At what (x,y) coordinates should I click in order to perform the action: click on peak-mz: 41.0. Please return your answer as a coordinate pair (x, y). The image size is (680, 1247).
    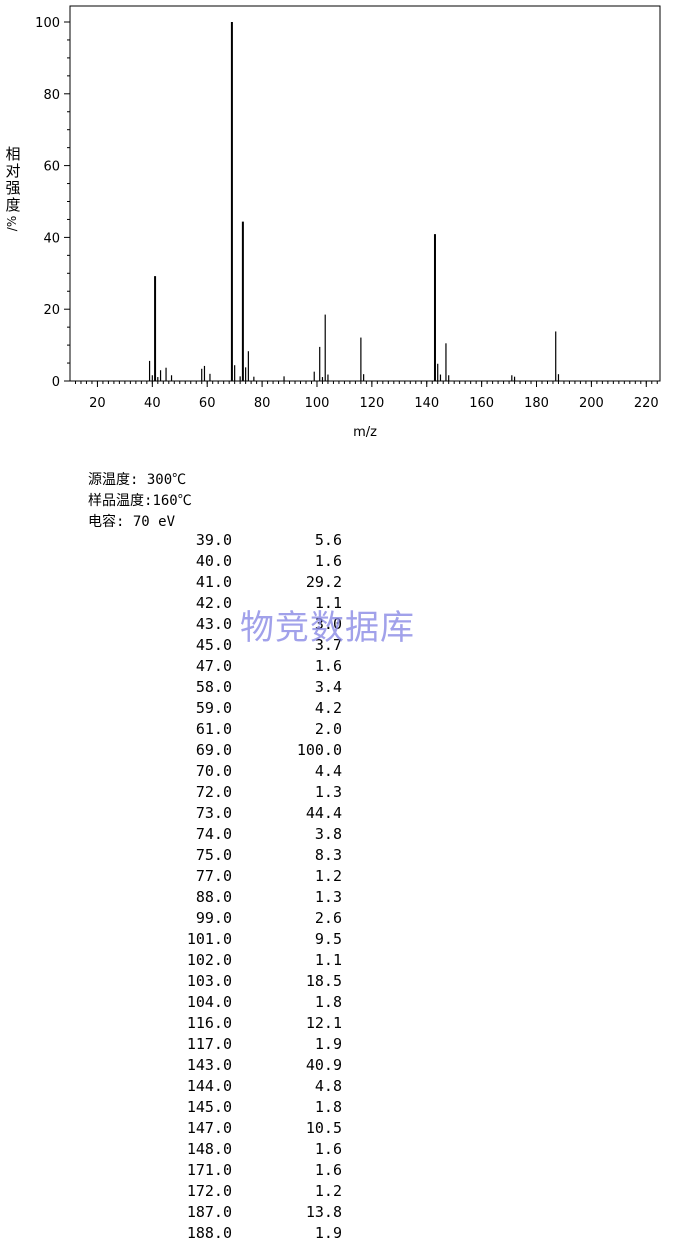
    Looking at the image, I should click on (213, 582).